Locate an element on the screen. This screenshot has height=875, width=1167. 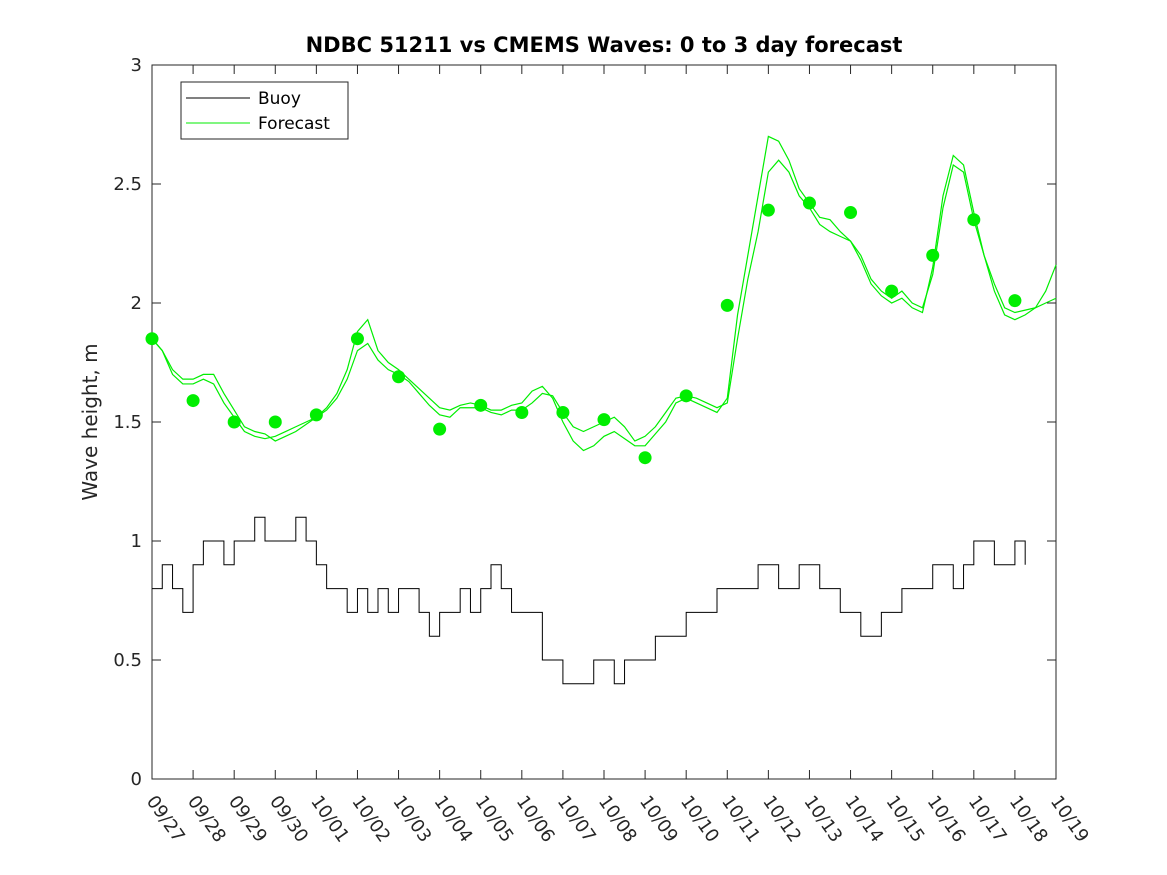
y-tick-label: 1 is located at coordinates (136, 541).